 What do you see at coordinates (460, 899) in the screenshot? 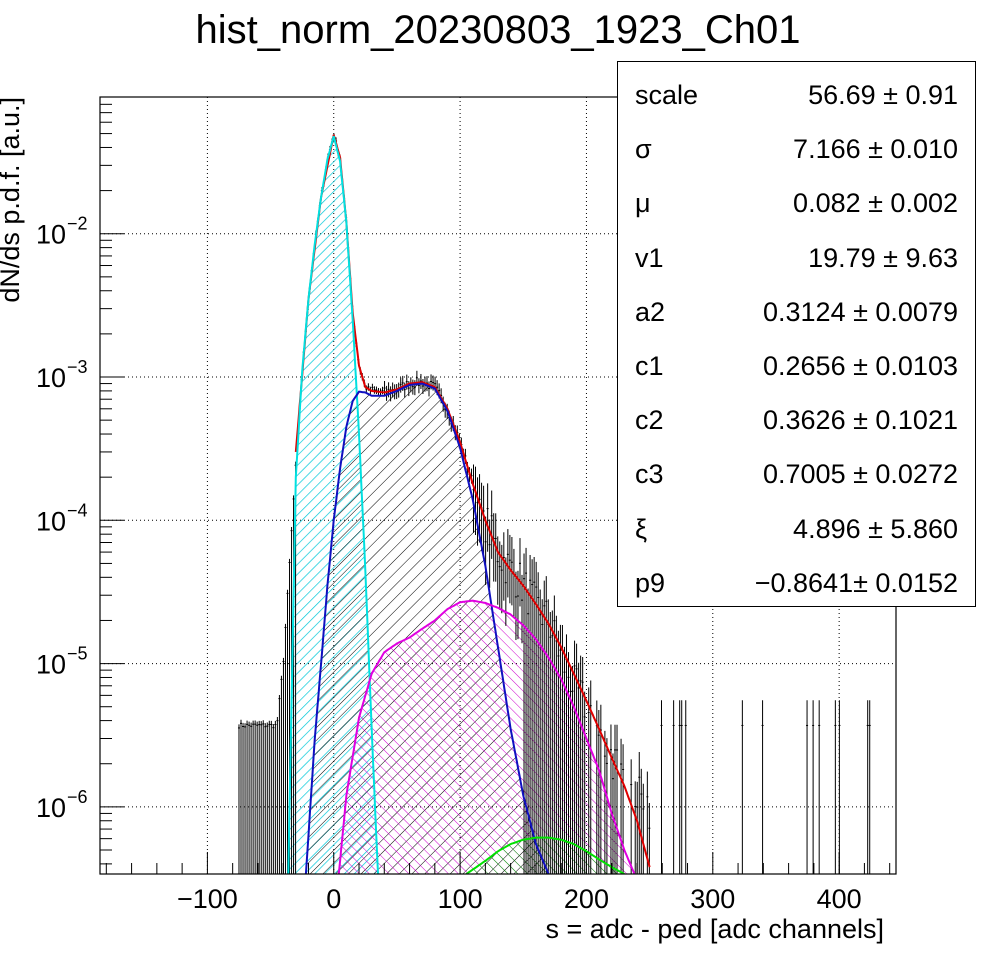
I see `x-tick-label: 100` at bounding box center [460, 899].